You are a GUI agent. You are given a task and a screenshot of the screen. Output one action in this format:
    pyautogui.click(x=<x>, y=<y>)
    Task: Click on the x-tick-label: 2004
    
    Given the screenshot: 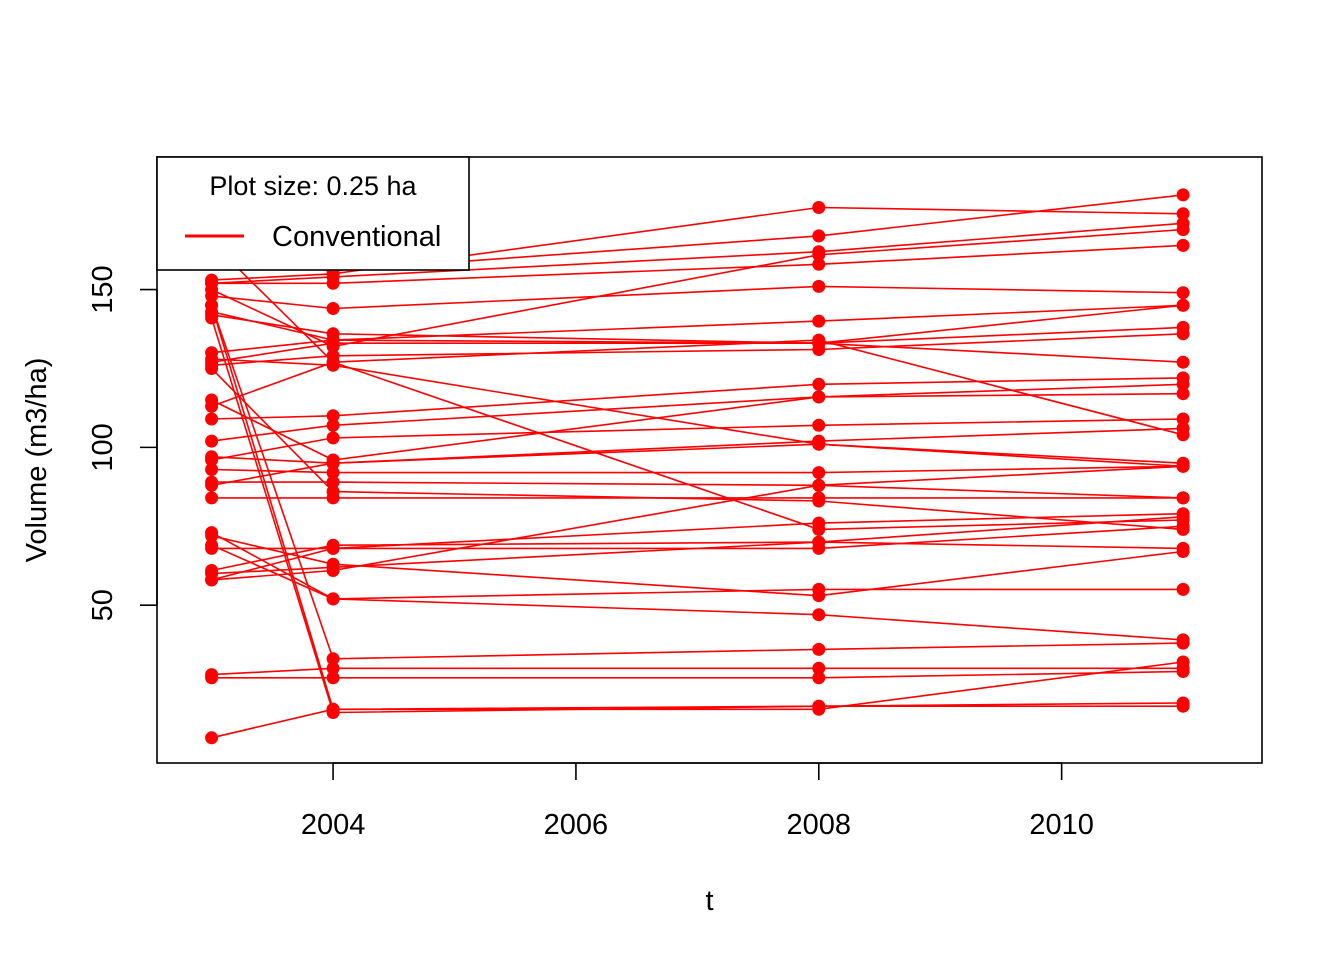 What is the action you would take?
    pyautogui.click(x=333, y=825)
    